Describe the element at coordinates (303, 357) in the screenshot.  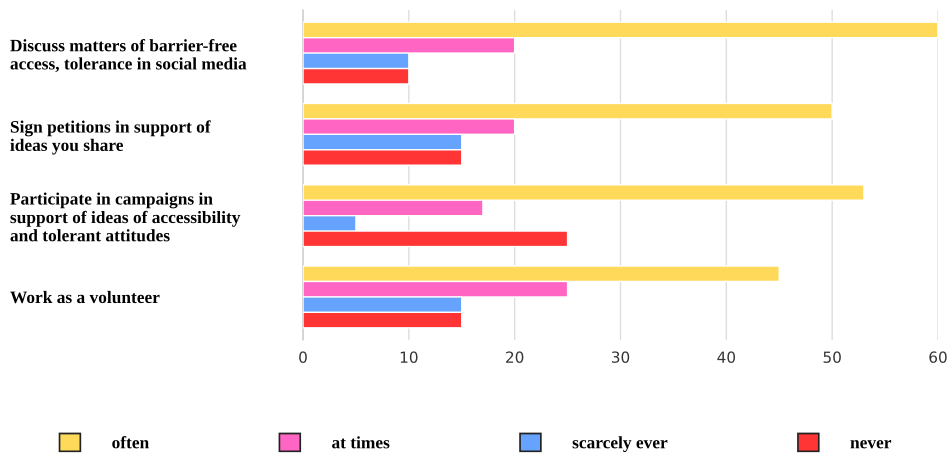
I see `x-tick-label: 0` at that location.